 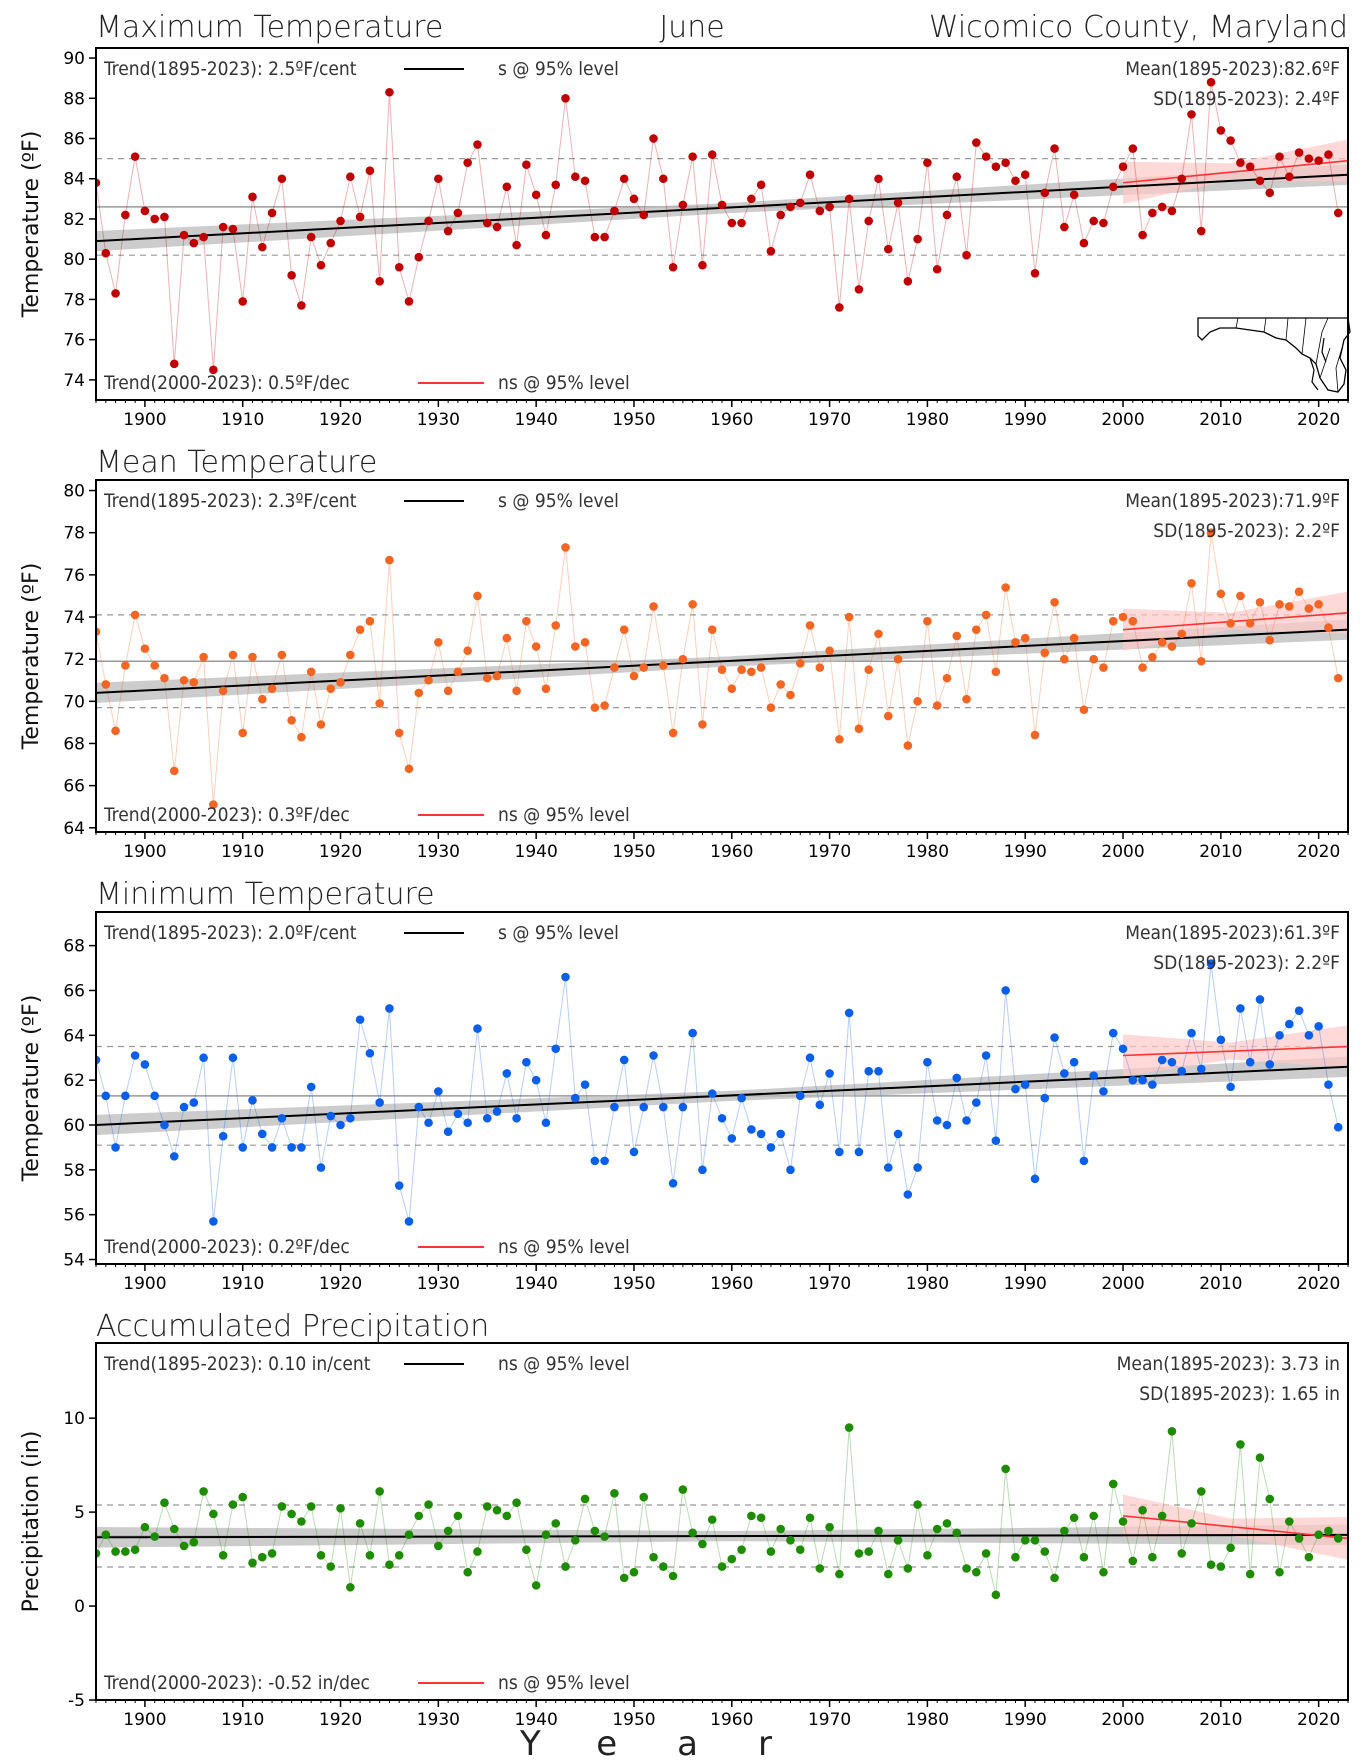 What do you see at coordinates (731, 852) in the screenshot?
I see `x-tick-label: 1960` at bounding box center [731, 852].